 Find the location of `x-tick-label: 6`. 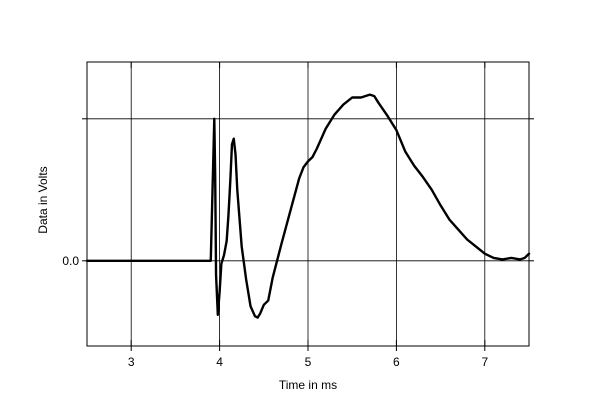

x-tick-label: 6 is located at coordinates (396, 362).